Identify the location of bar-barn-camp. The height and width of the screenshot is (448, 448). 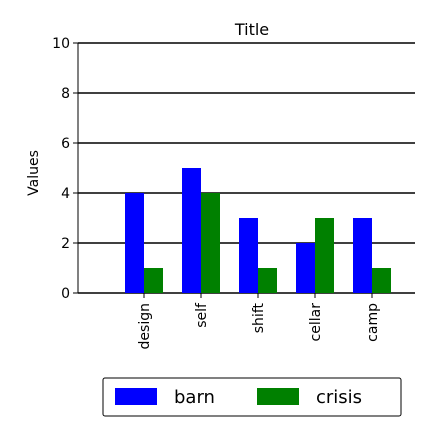
(362, 255).